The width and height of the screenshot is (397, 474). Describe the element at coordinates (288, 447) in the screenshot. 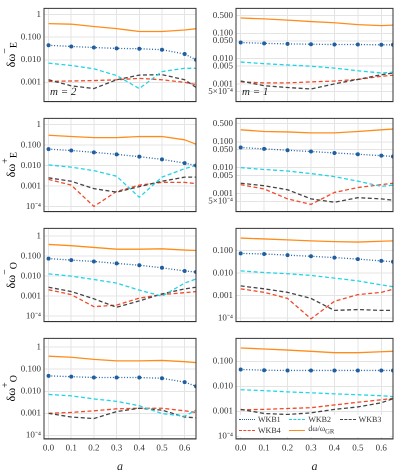

I see `x-tick-label: 0.2` at that location.